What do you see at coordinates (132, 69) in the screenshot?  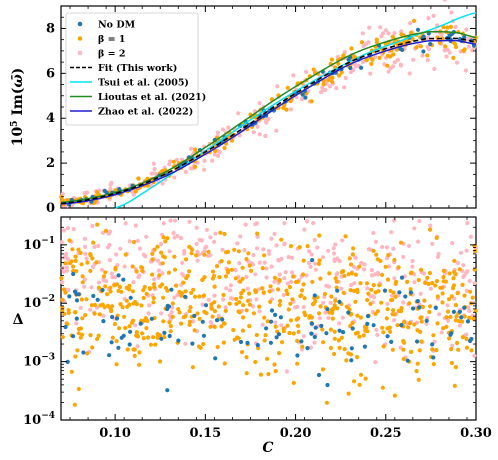 I see `legend-box` at bounding box center [132, 69].